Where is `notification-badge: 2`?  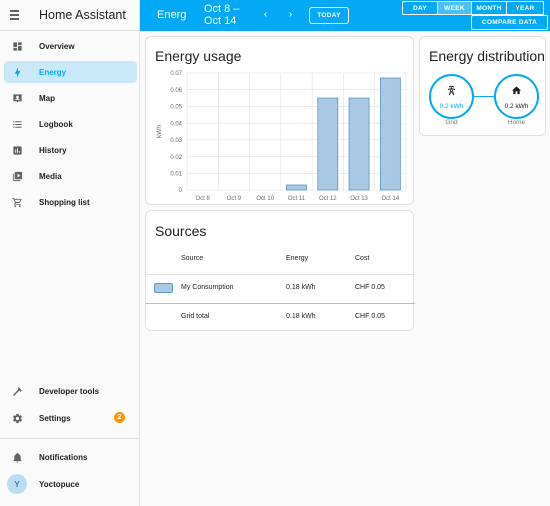
notification-badge: 2 is located at coordinates (119, 417).